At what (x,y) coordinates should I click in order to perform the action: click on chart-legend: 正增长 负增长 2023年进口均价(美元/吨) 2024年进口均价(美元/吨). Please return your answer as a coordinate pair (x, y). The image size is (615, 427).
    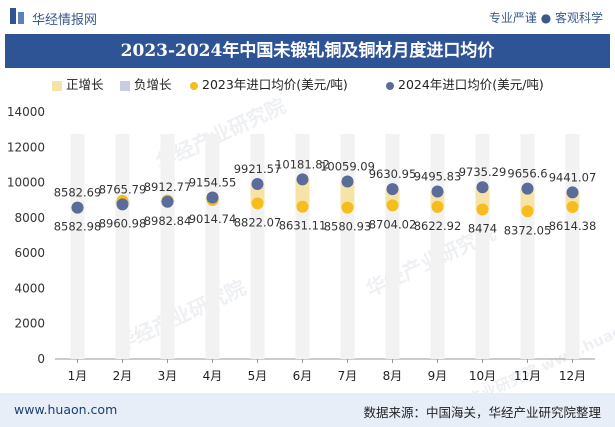
    Looking at the image, I should click on (307, 83).